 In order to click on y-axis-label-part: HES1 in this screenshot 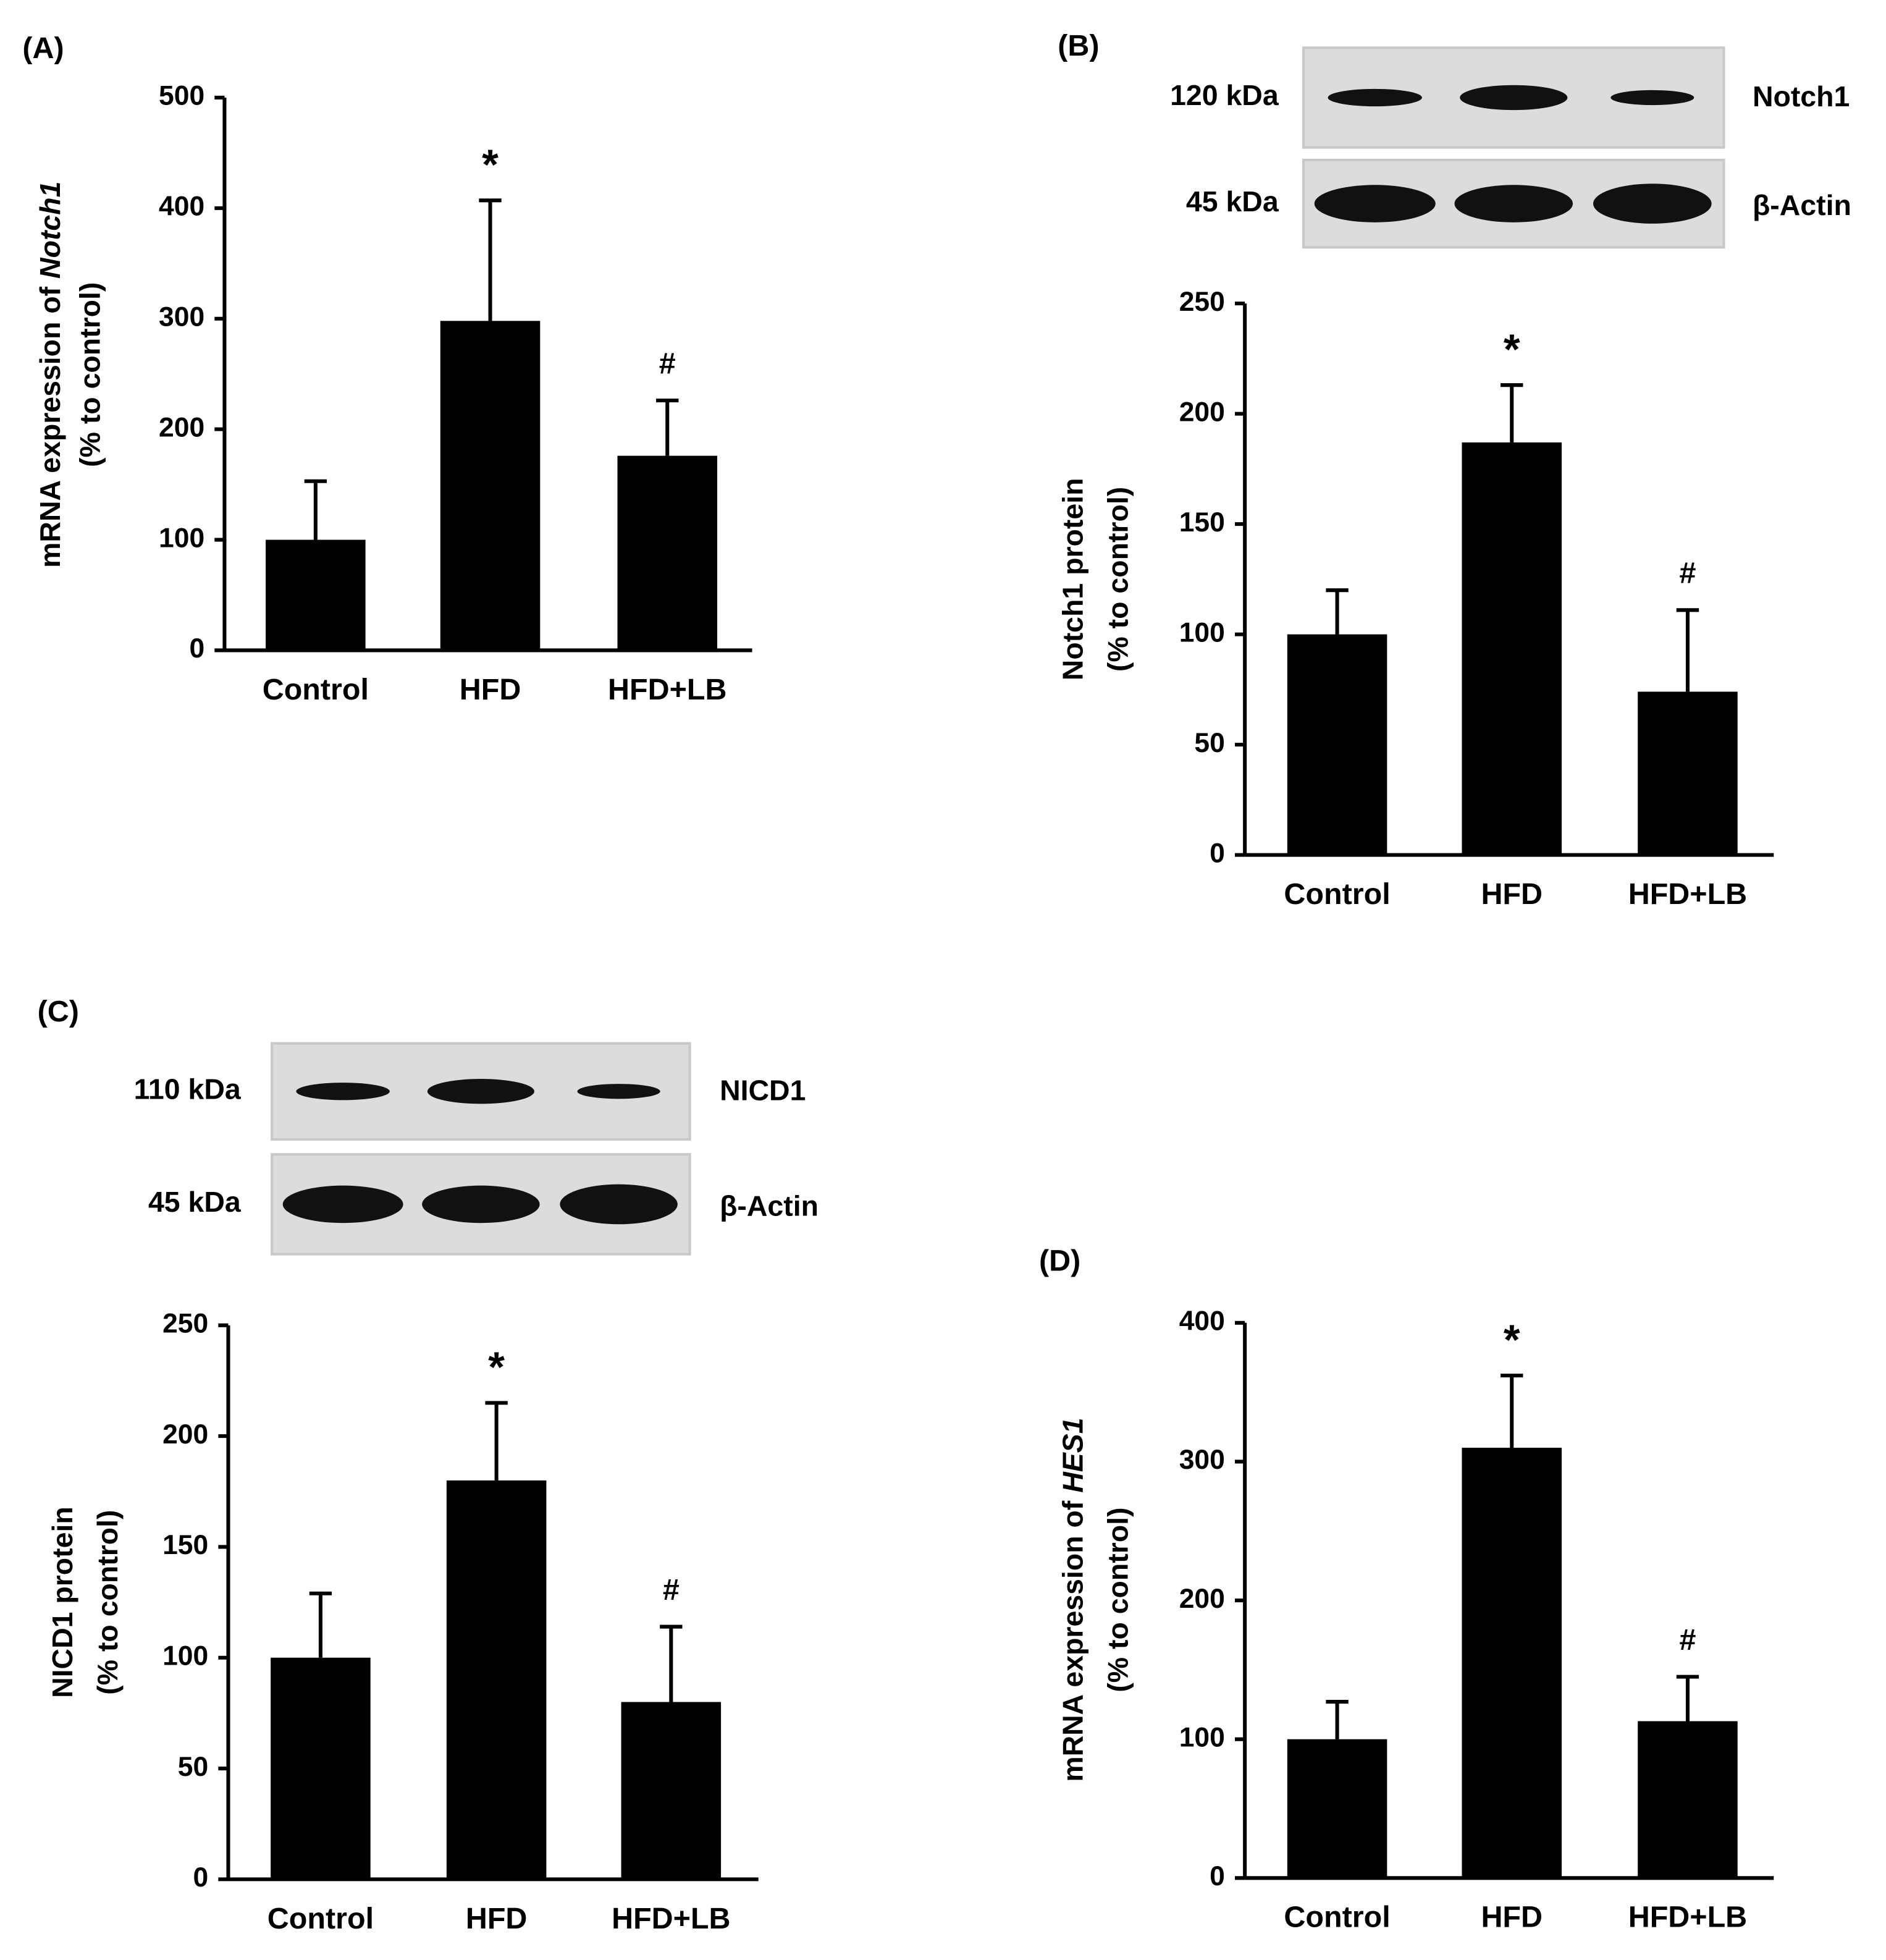, I will do `click(1073, 1455)`.